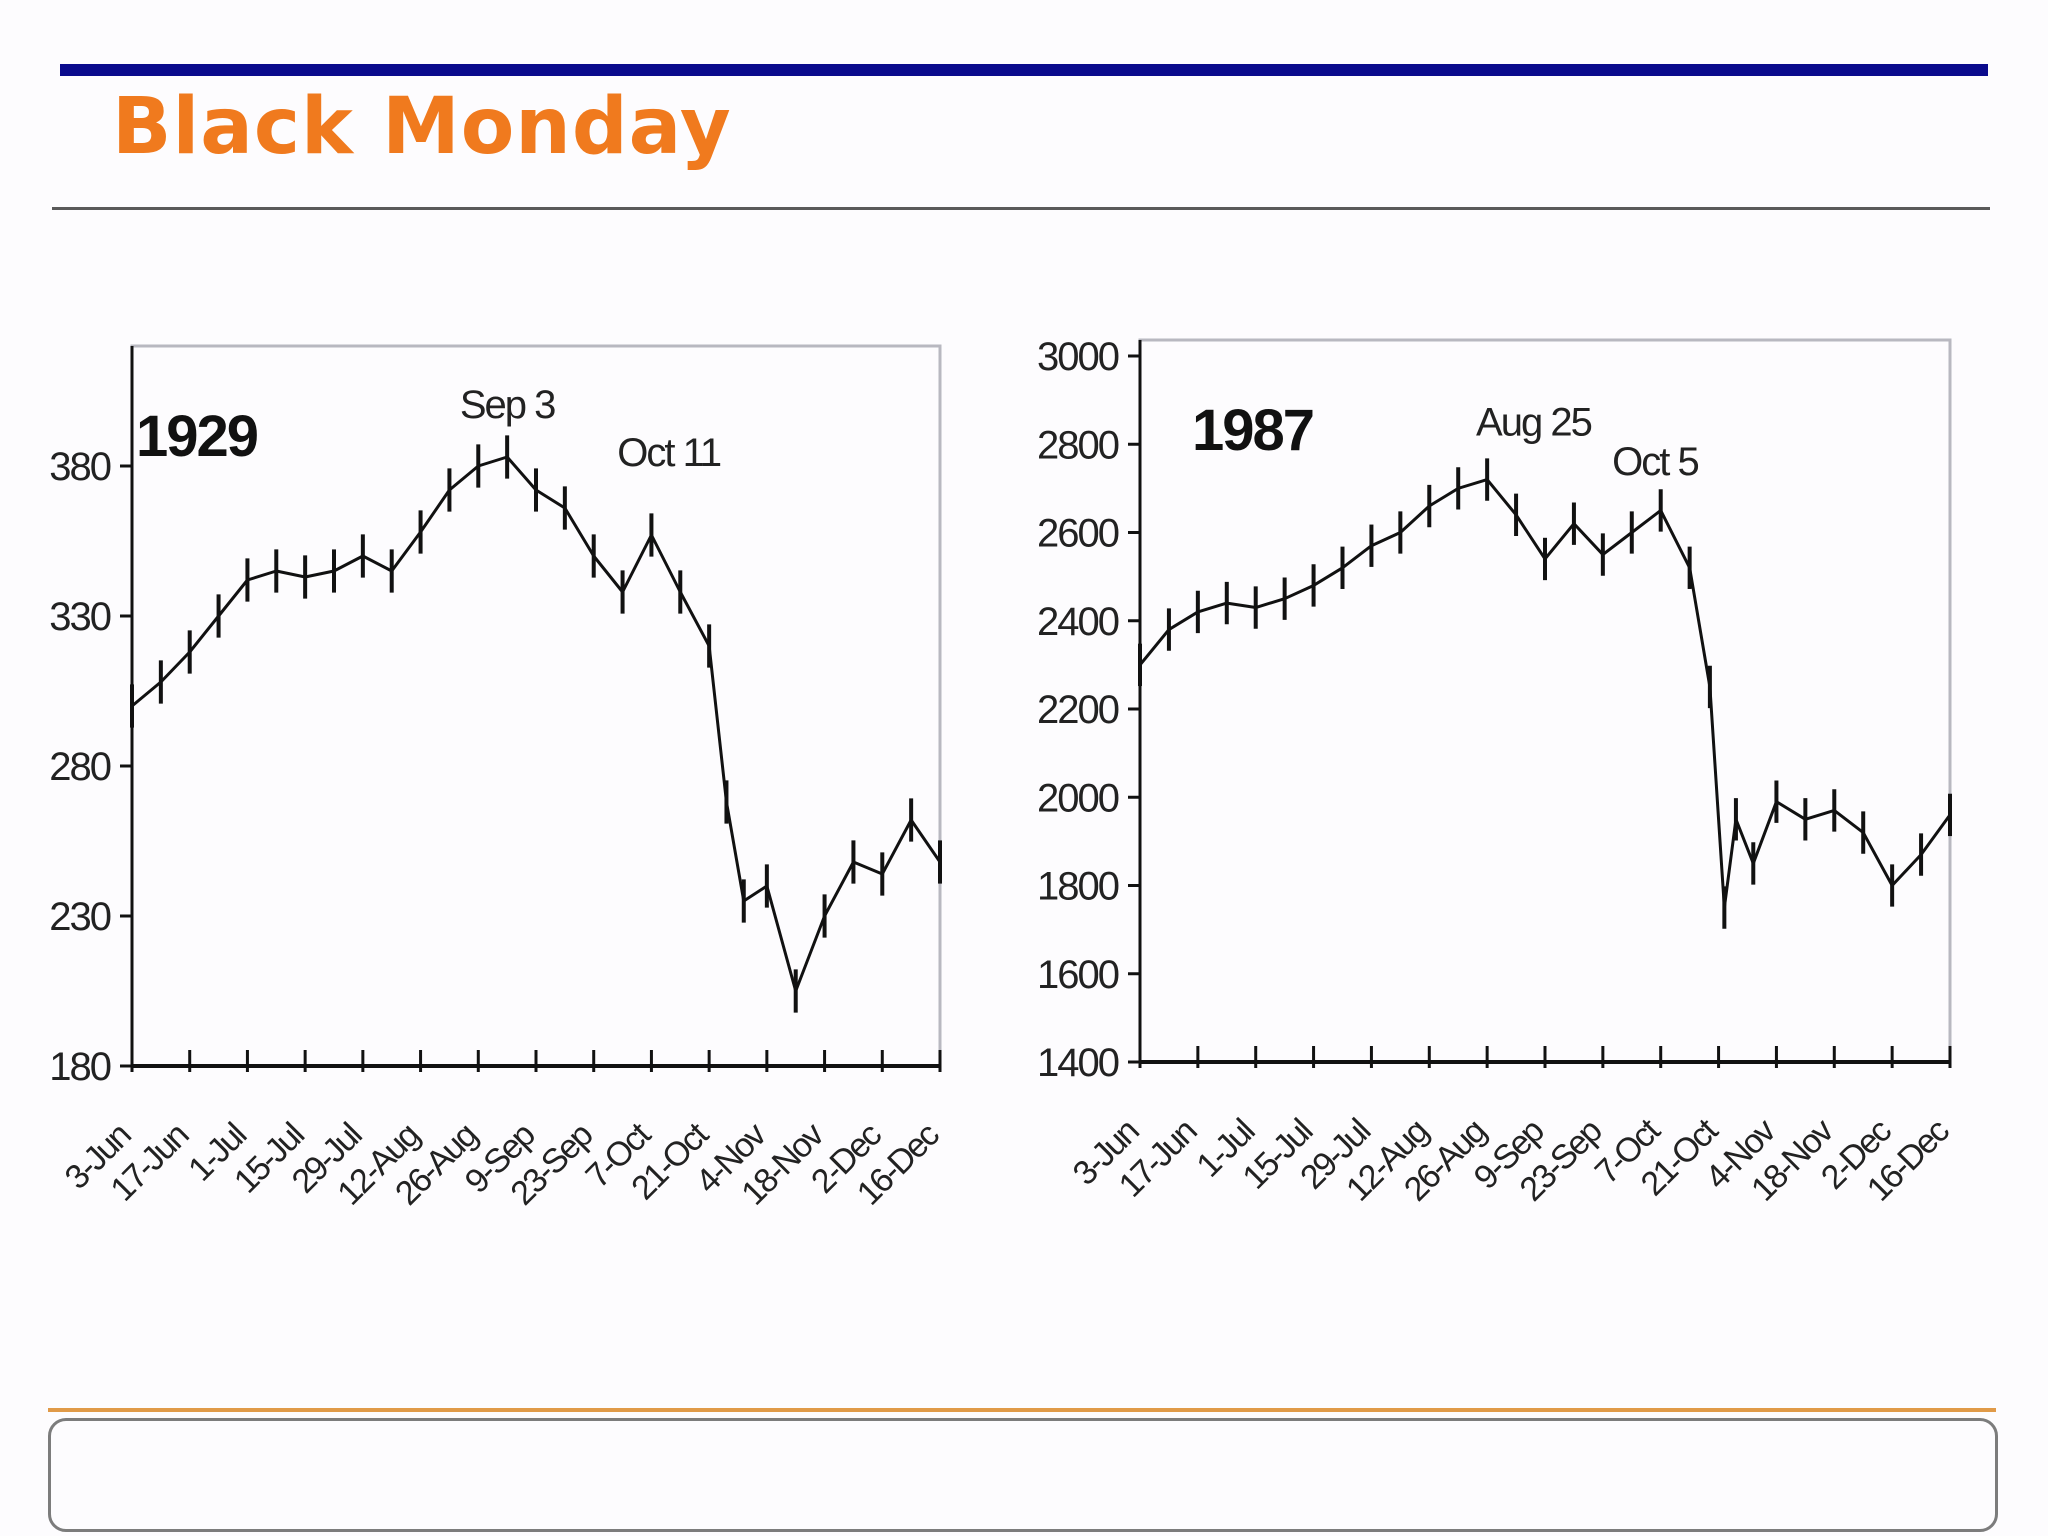  Describe the element at coordinates (1078, 887) in the screenshot. I see `y-tick-label: 1800` at that location.